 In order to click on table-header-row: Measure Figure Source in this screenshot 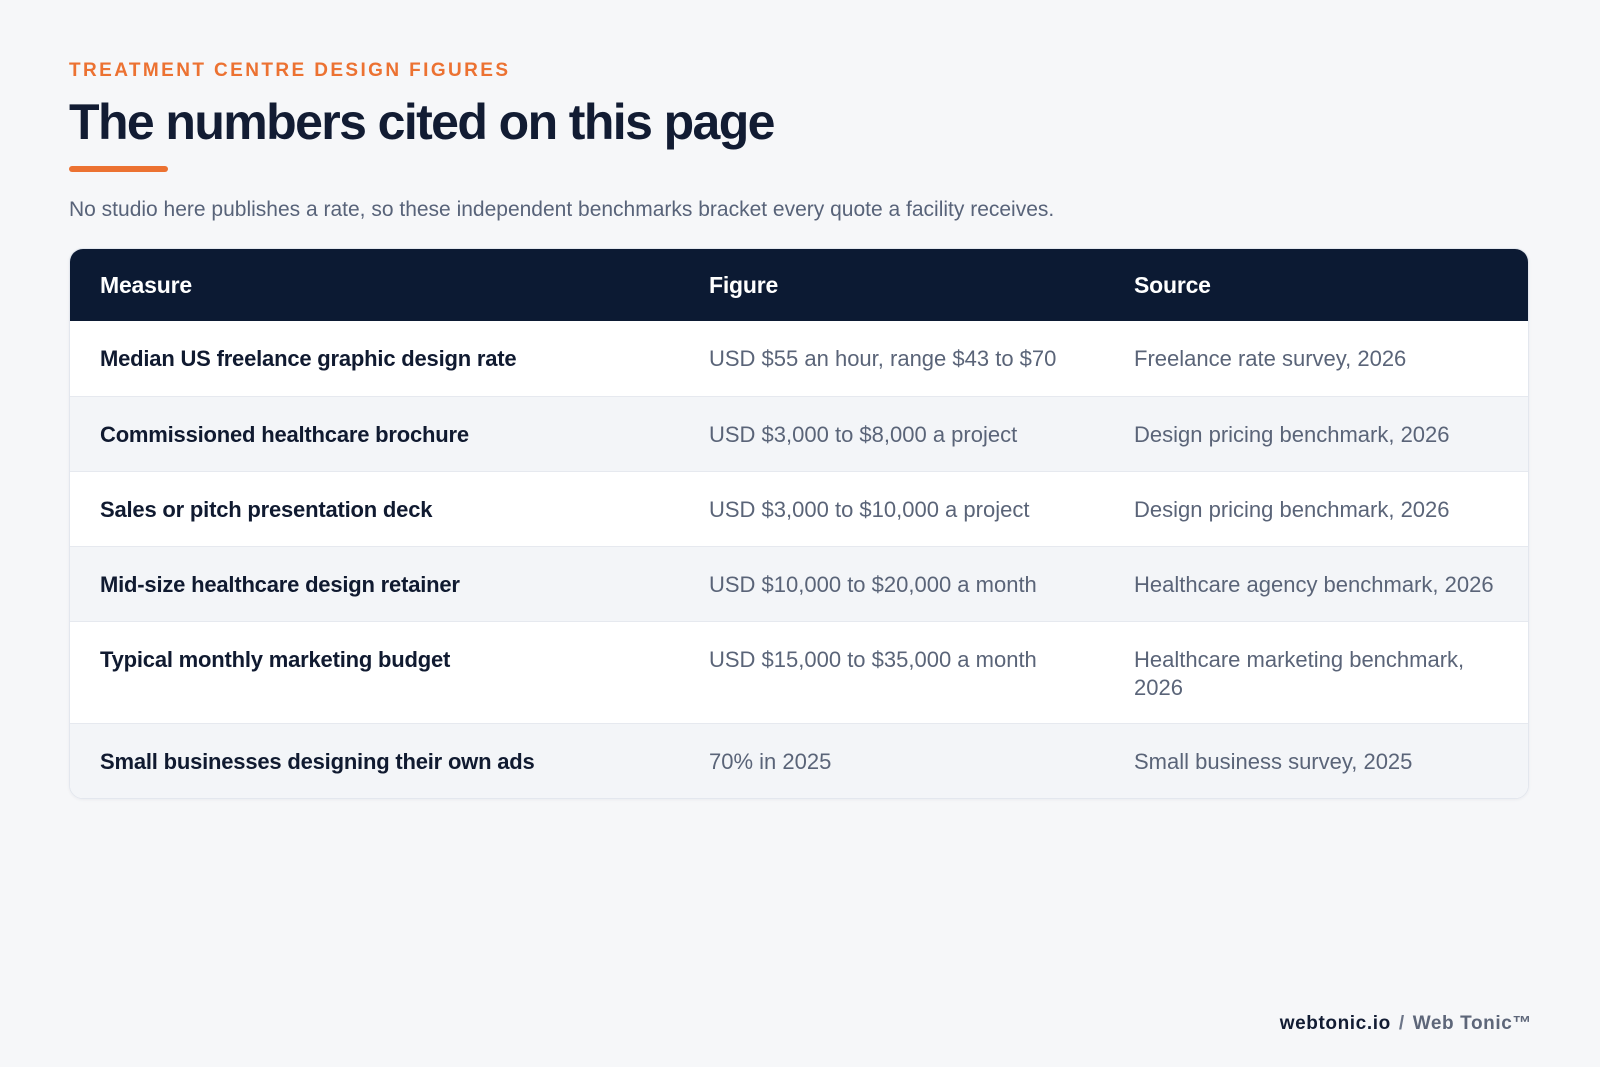, I will do `click(799, 285)`.